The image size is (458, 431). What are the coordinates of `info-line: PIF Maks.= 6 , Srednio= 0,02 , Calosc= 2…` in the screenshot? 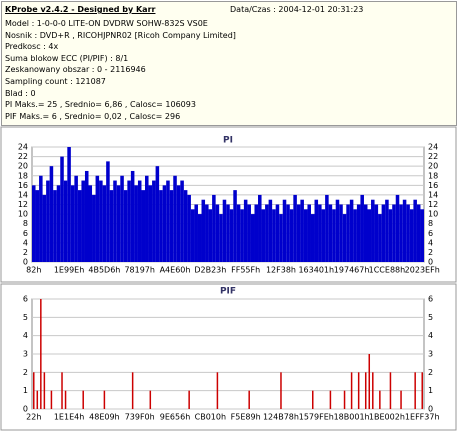 It's located at (93, 116).